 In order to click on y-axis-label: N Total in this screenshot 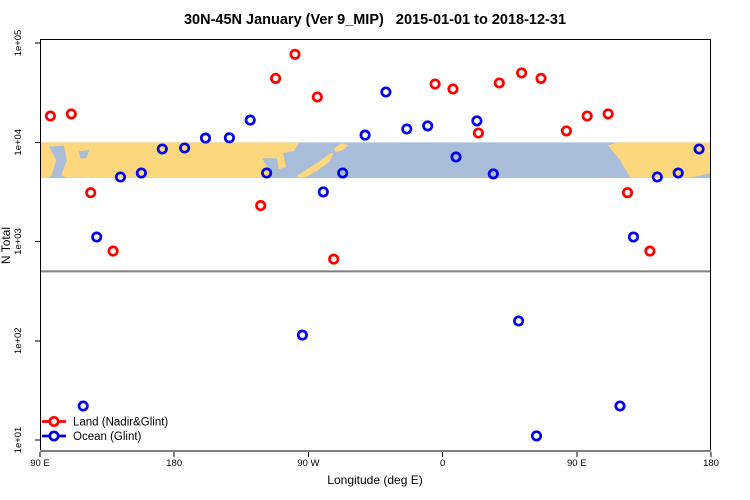, I will do `click(6, 245)`.